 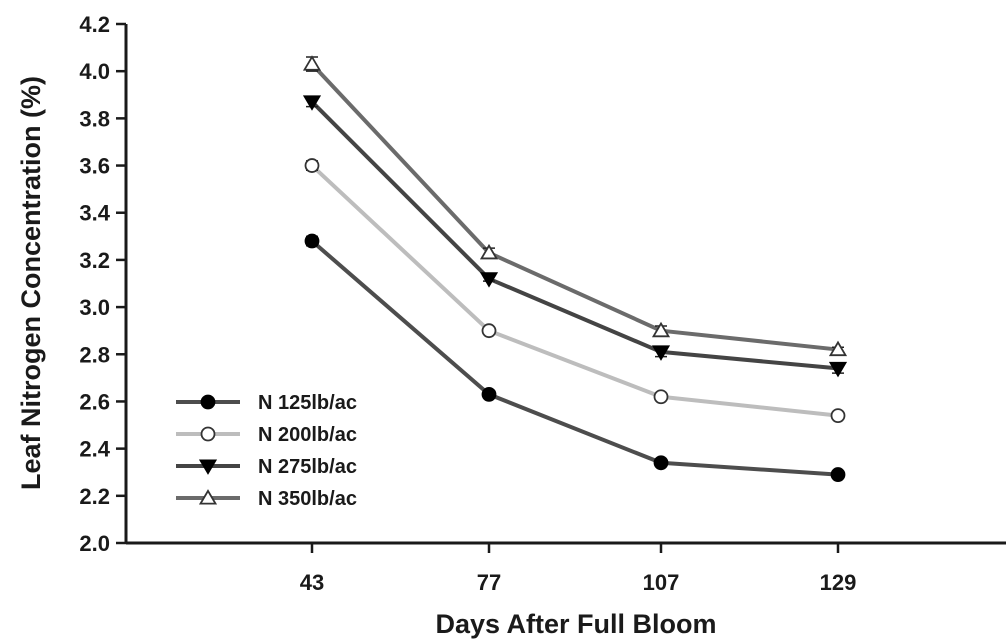 I want to click on legend-label: N 200lb/ac, so click(x=307, y=435).